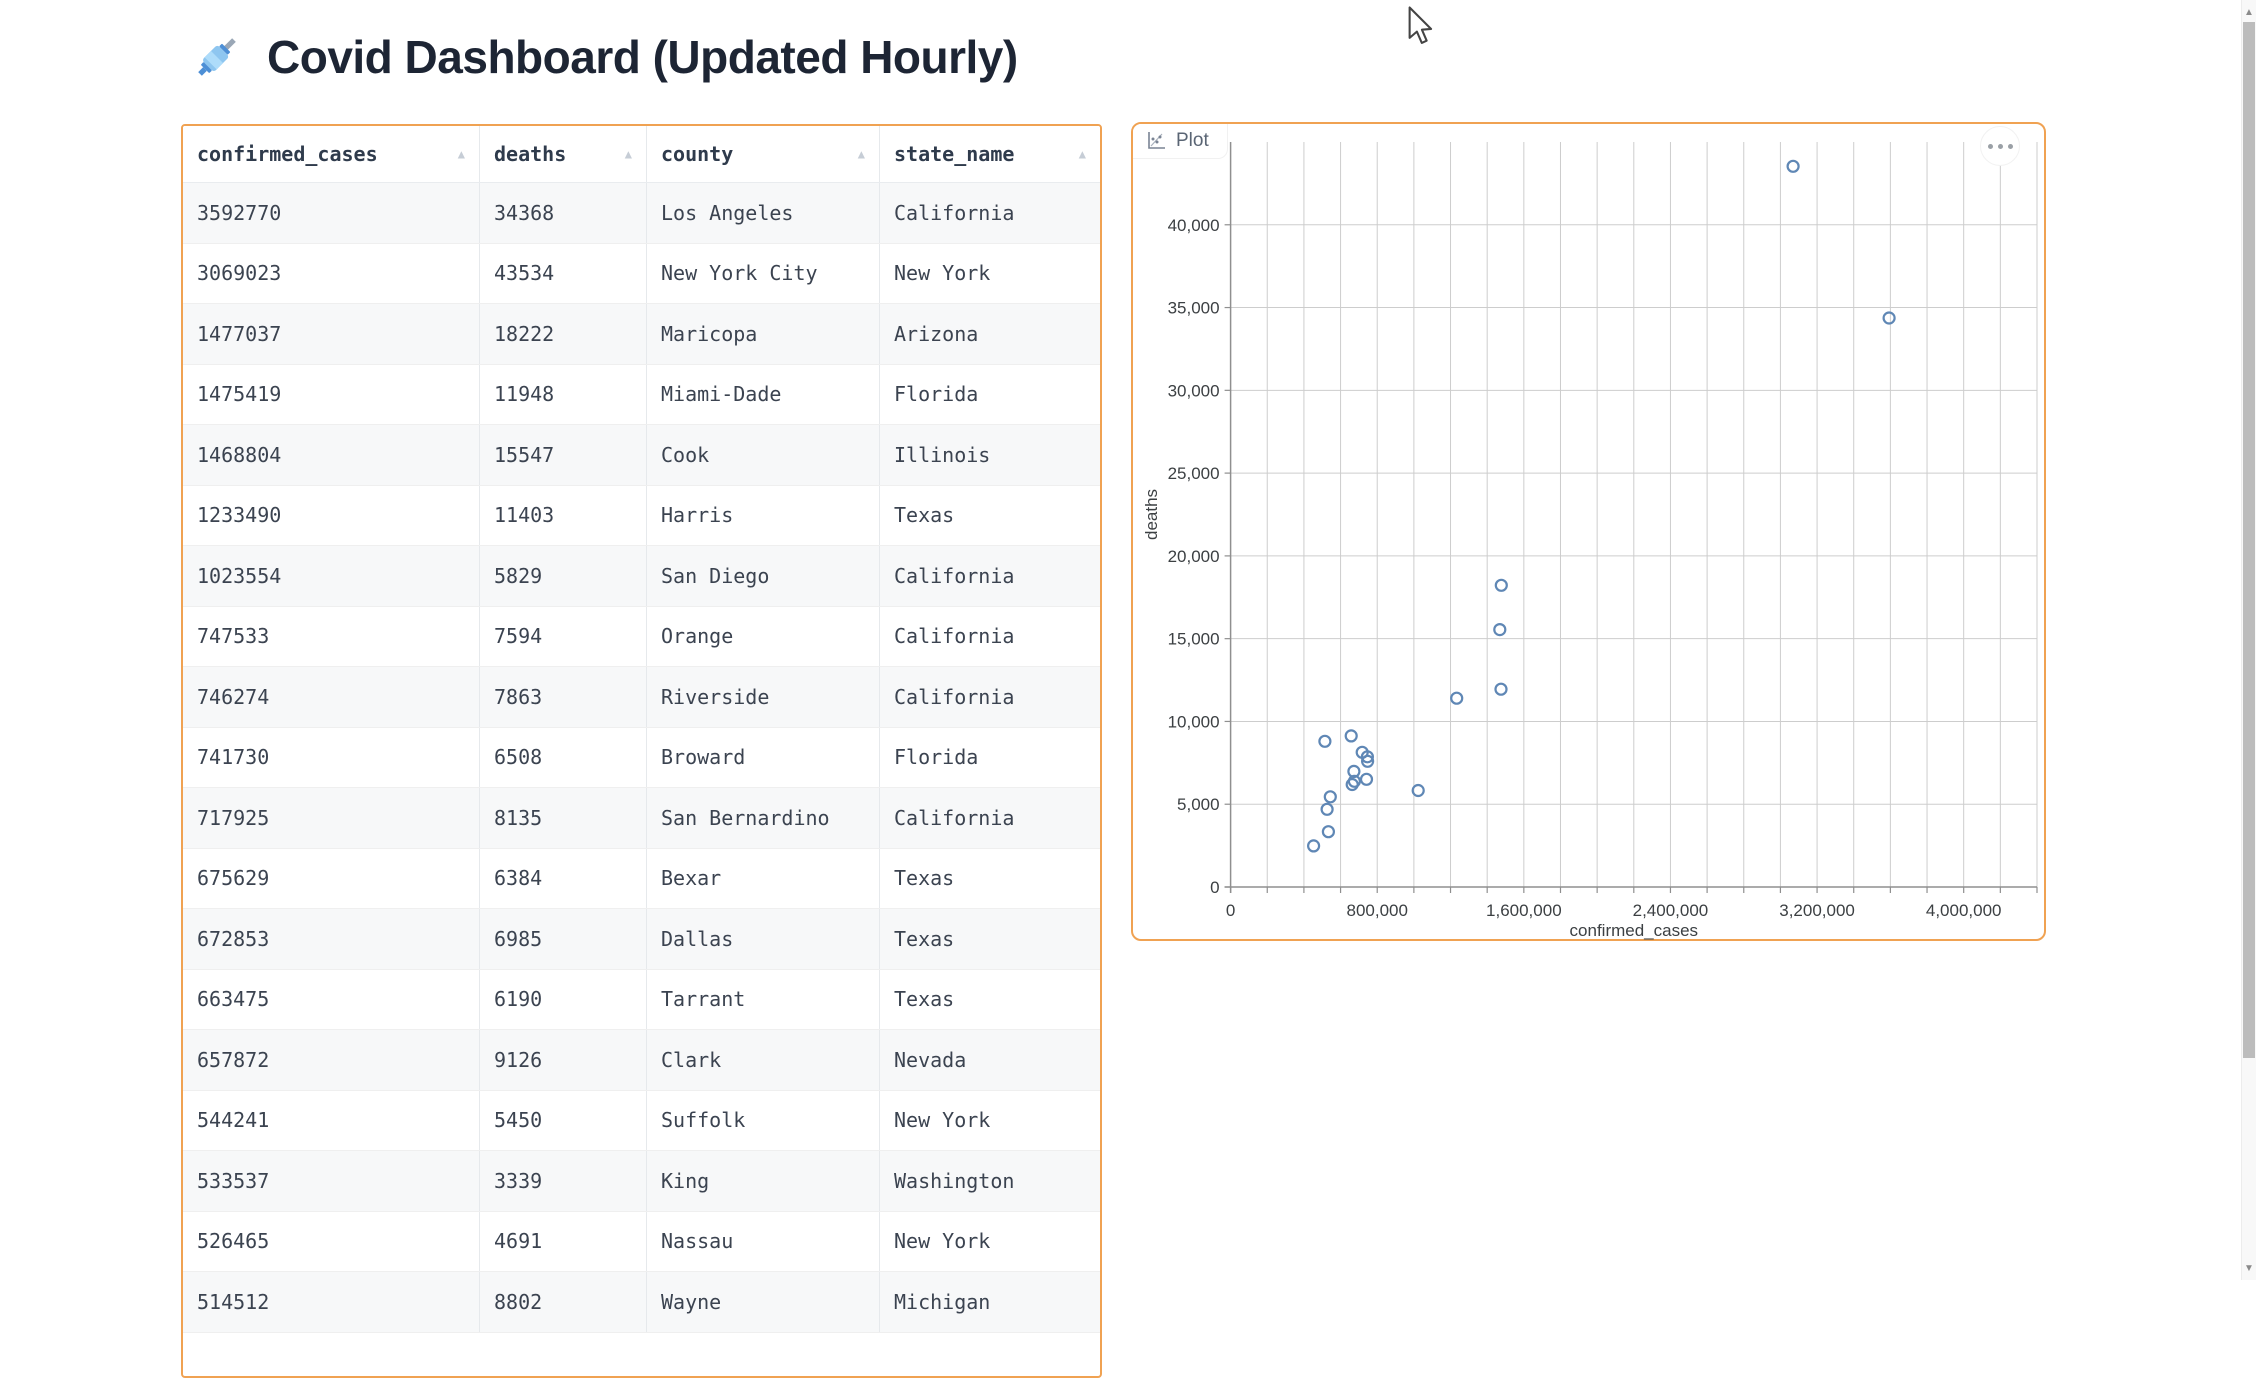 This screenshot has width=2256, height=1378. Describe the element at coordinates (331, 939) in the screenshot. I see `table-cell: 672853` at that location.